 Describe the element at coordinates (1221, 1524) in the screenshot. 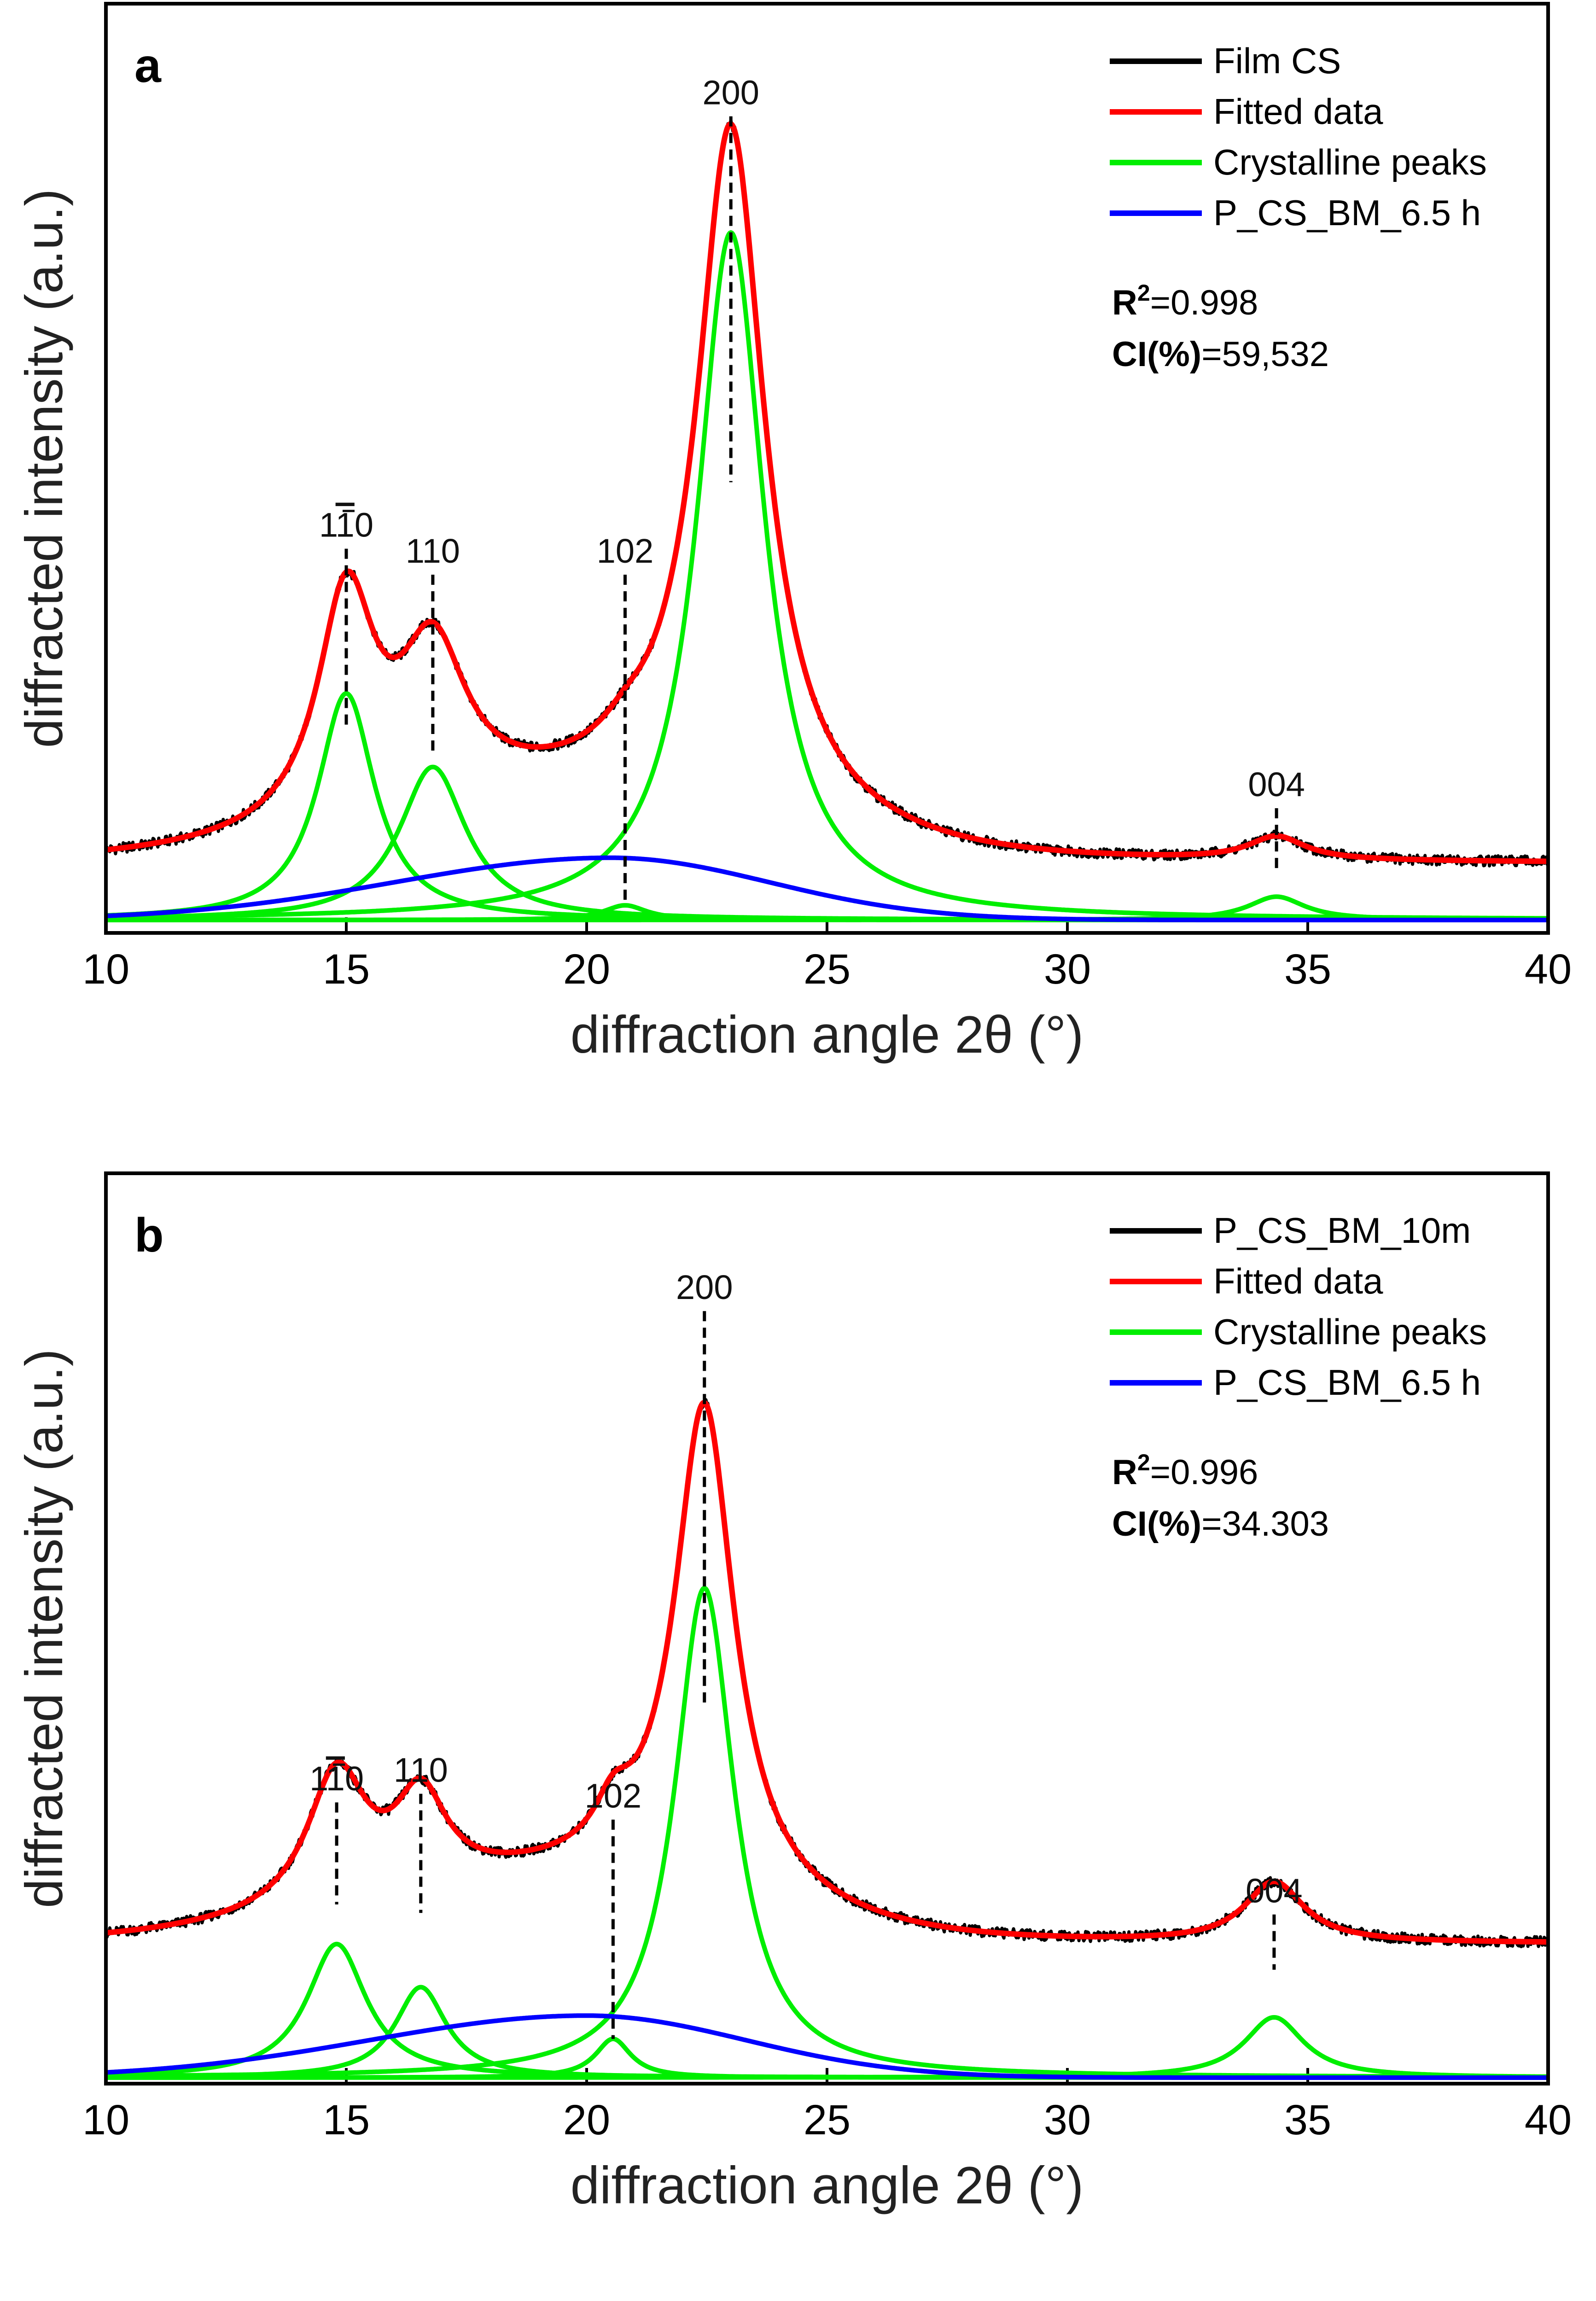

I see `crystallinity-index: CI(%)=34.303` at that location.